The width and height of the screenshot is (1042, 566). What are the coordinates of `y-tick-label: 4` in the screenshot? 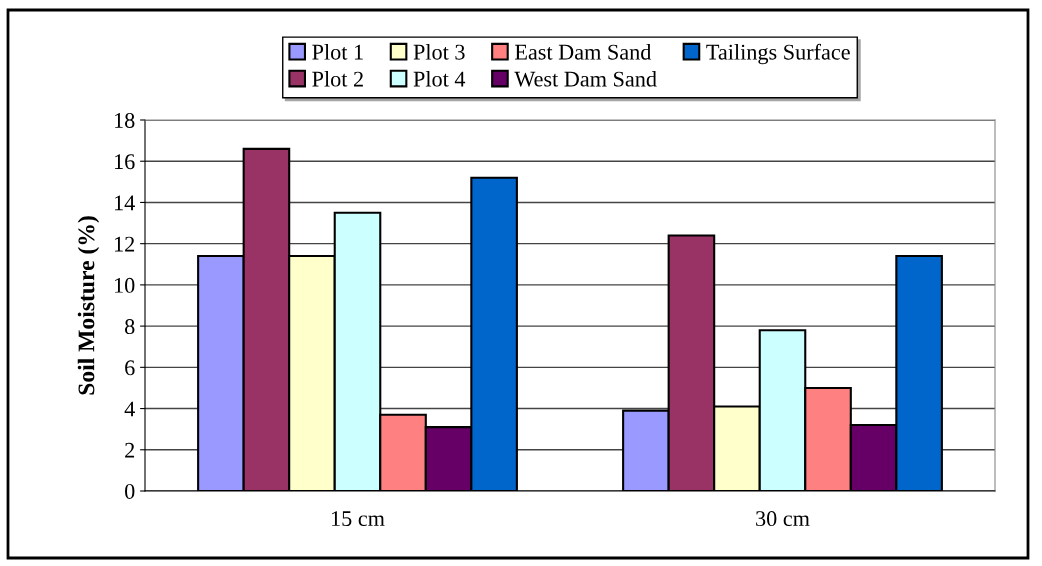 It's located at (129, 409).